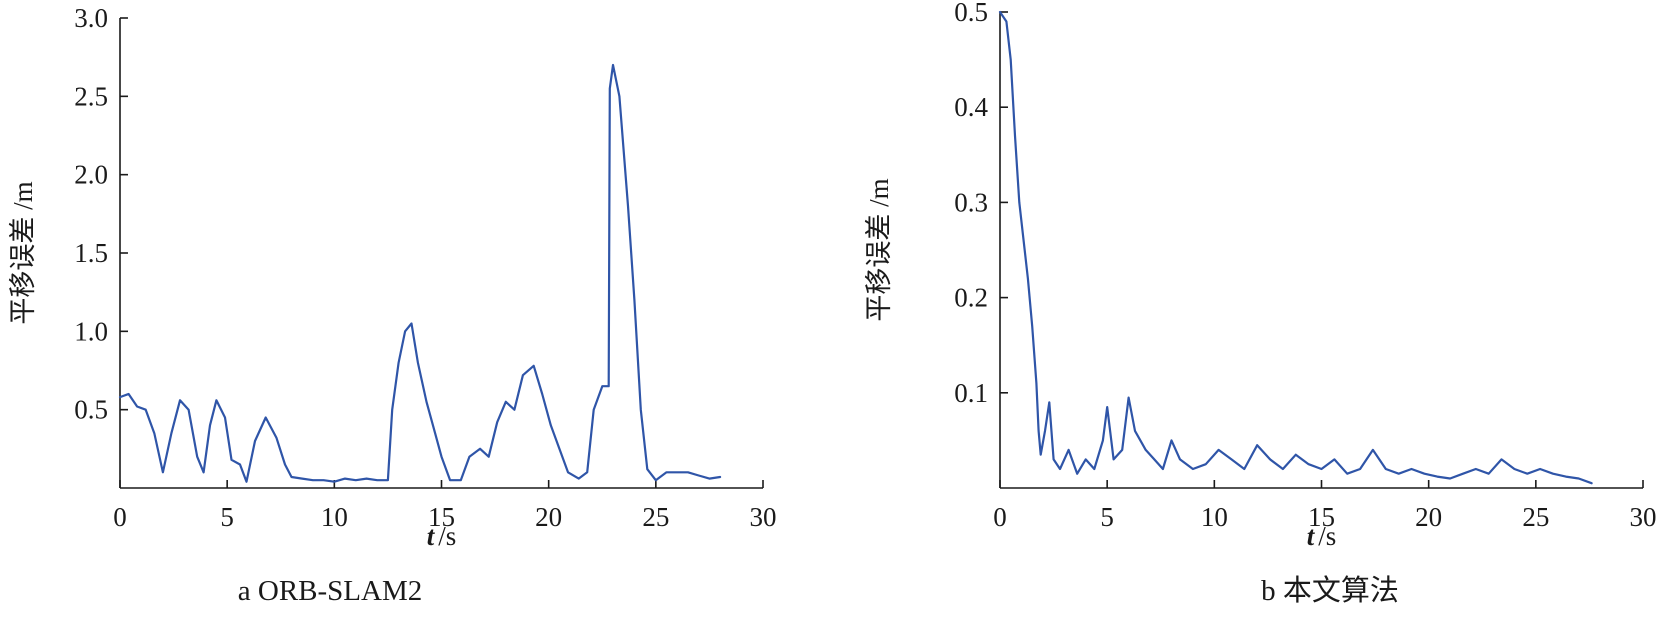  What do you see at coordinates (971, 393) in the screenshot?
I see `y-tick-label: 0.1` at bounding box center [971, 393].